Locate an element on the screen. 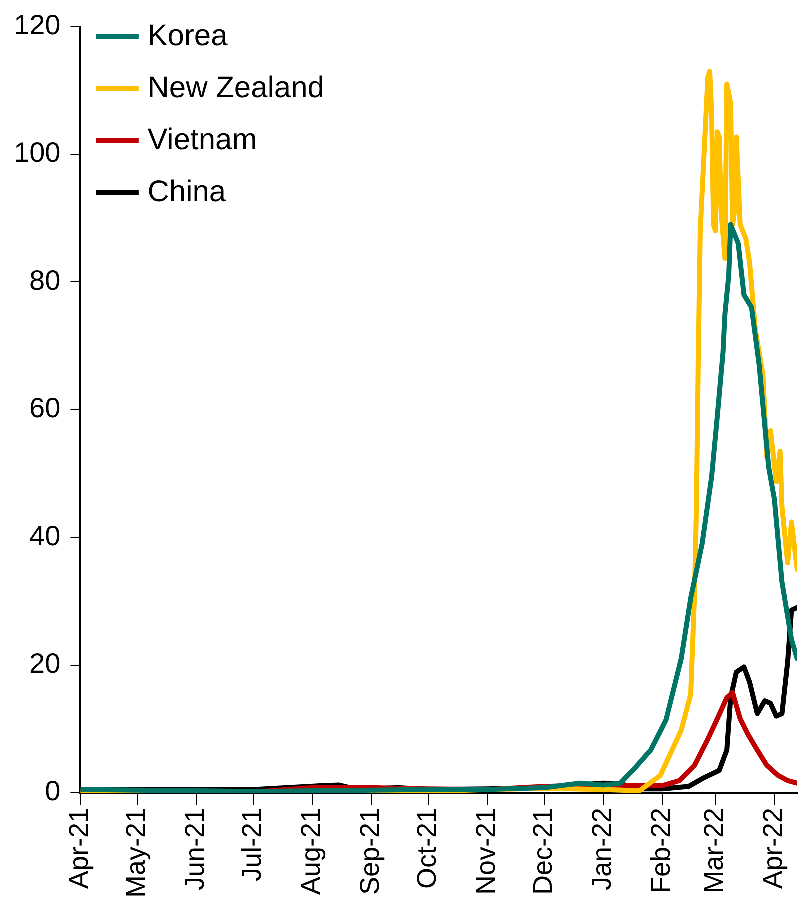  y-tick-label: 80 is located at coordinates (45, 280).